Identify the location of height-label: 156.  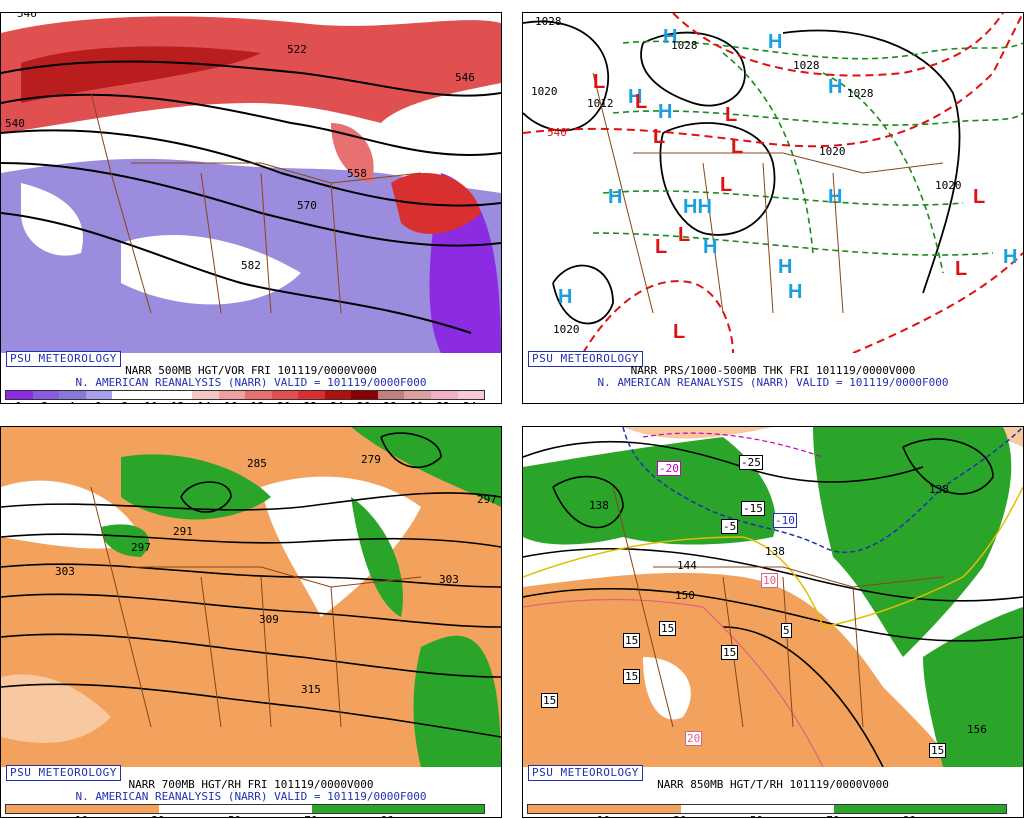
(977, 729).